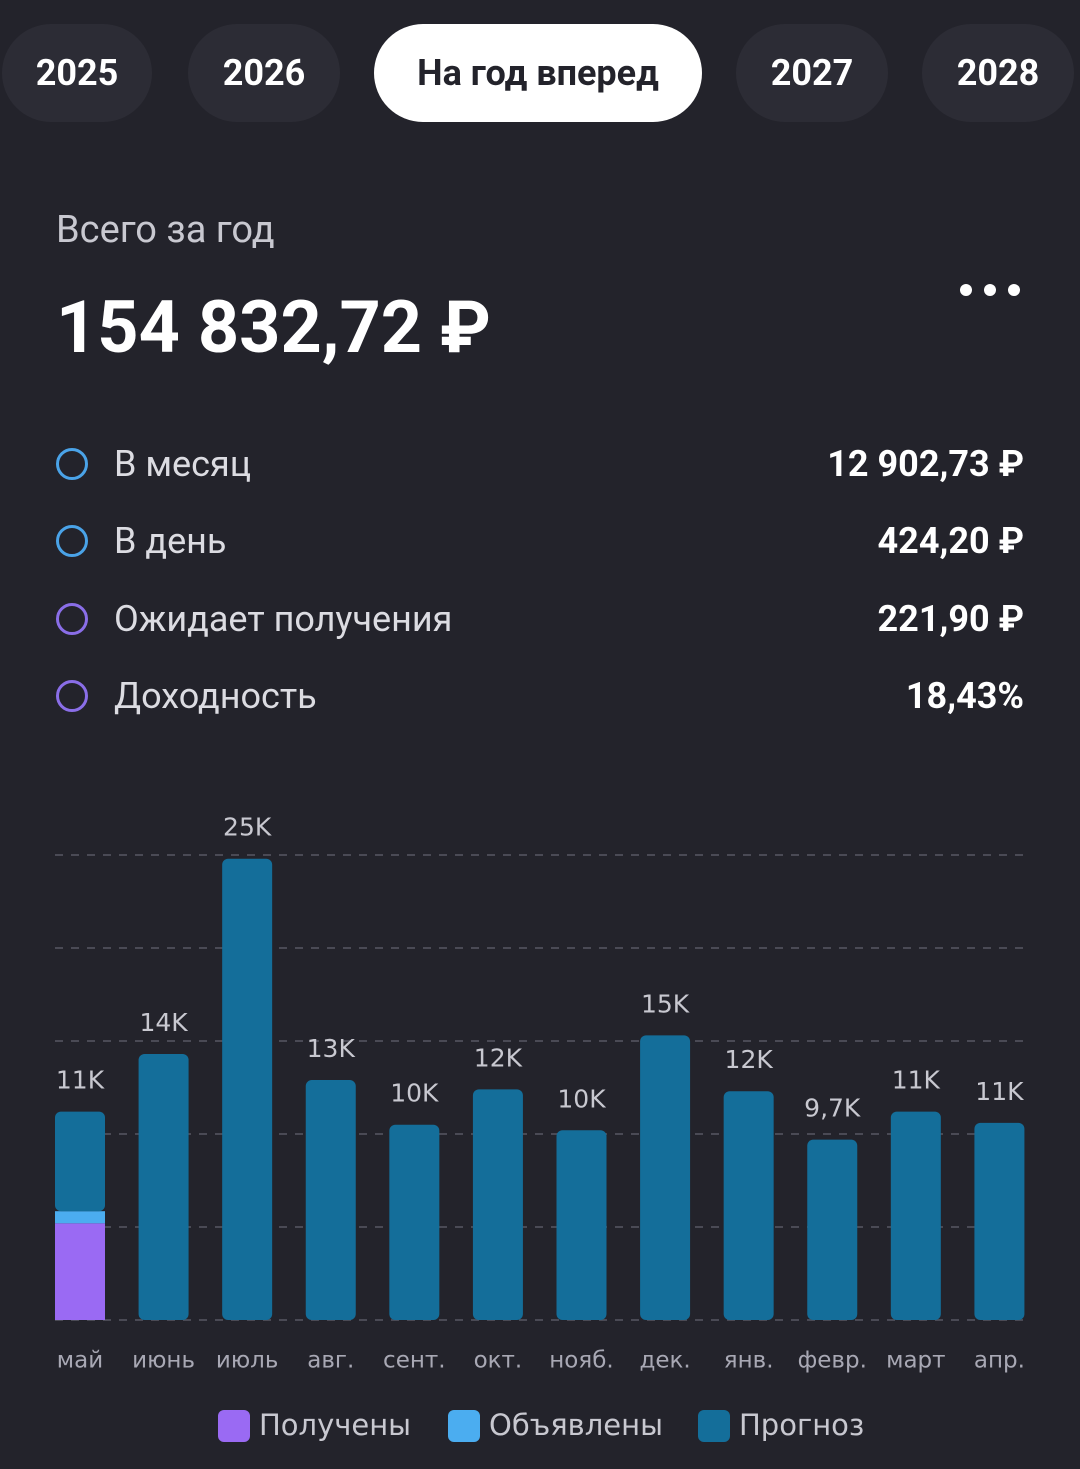  What do you see at coordinates (576, 1425) in the screenshot?
I see `legend-label: Объявлены` at bounding box center [576, 1425].